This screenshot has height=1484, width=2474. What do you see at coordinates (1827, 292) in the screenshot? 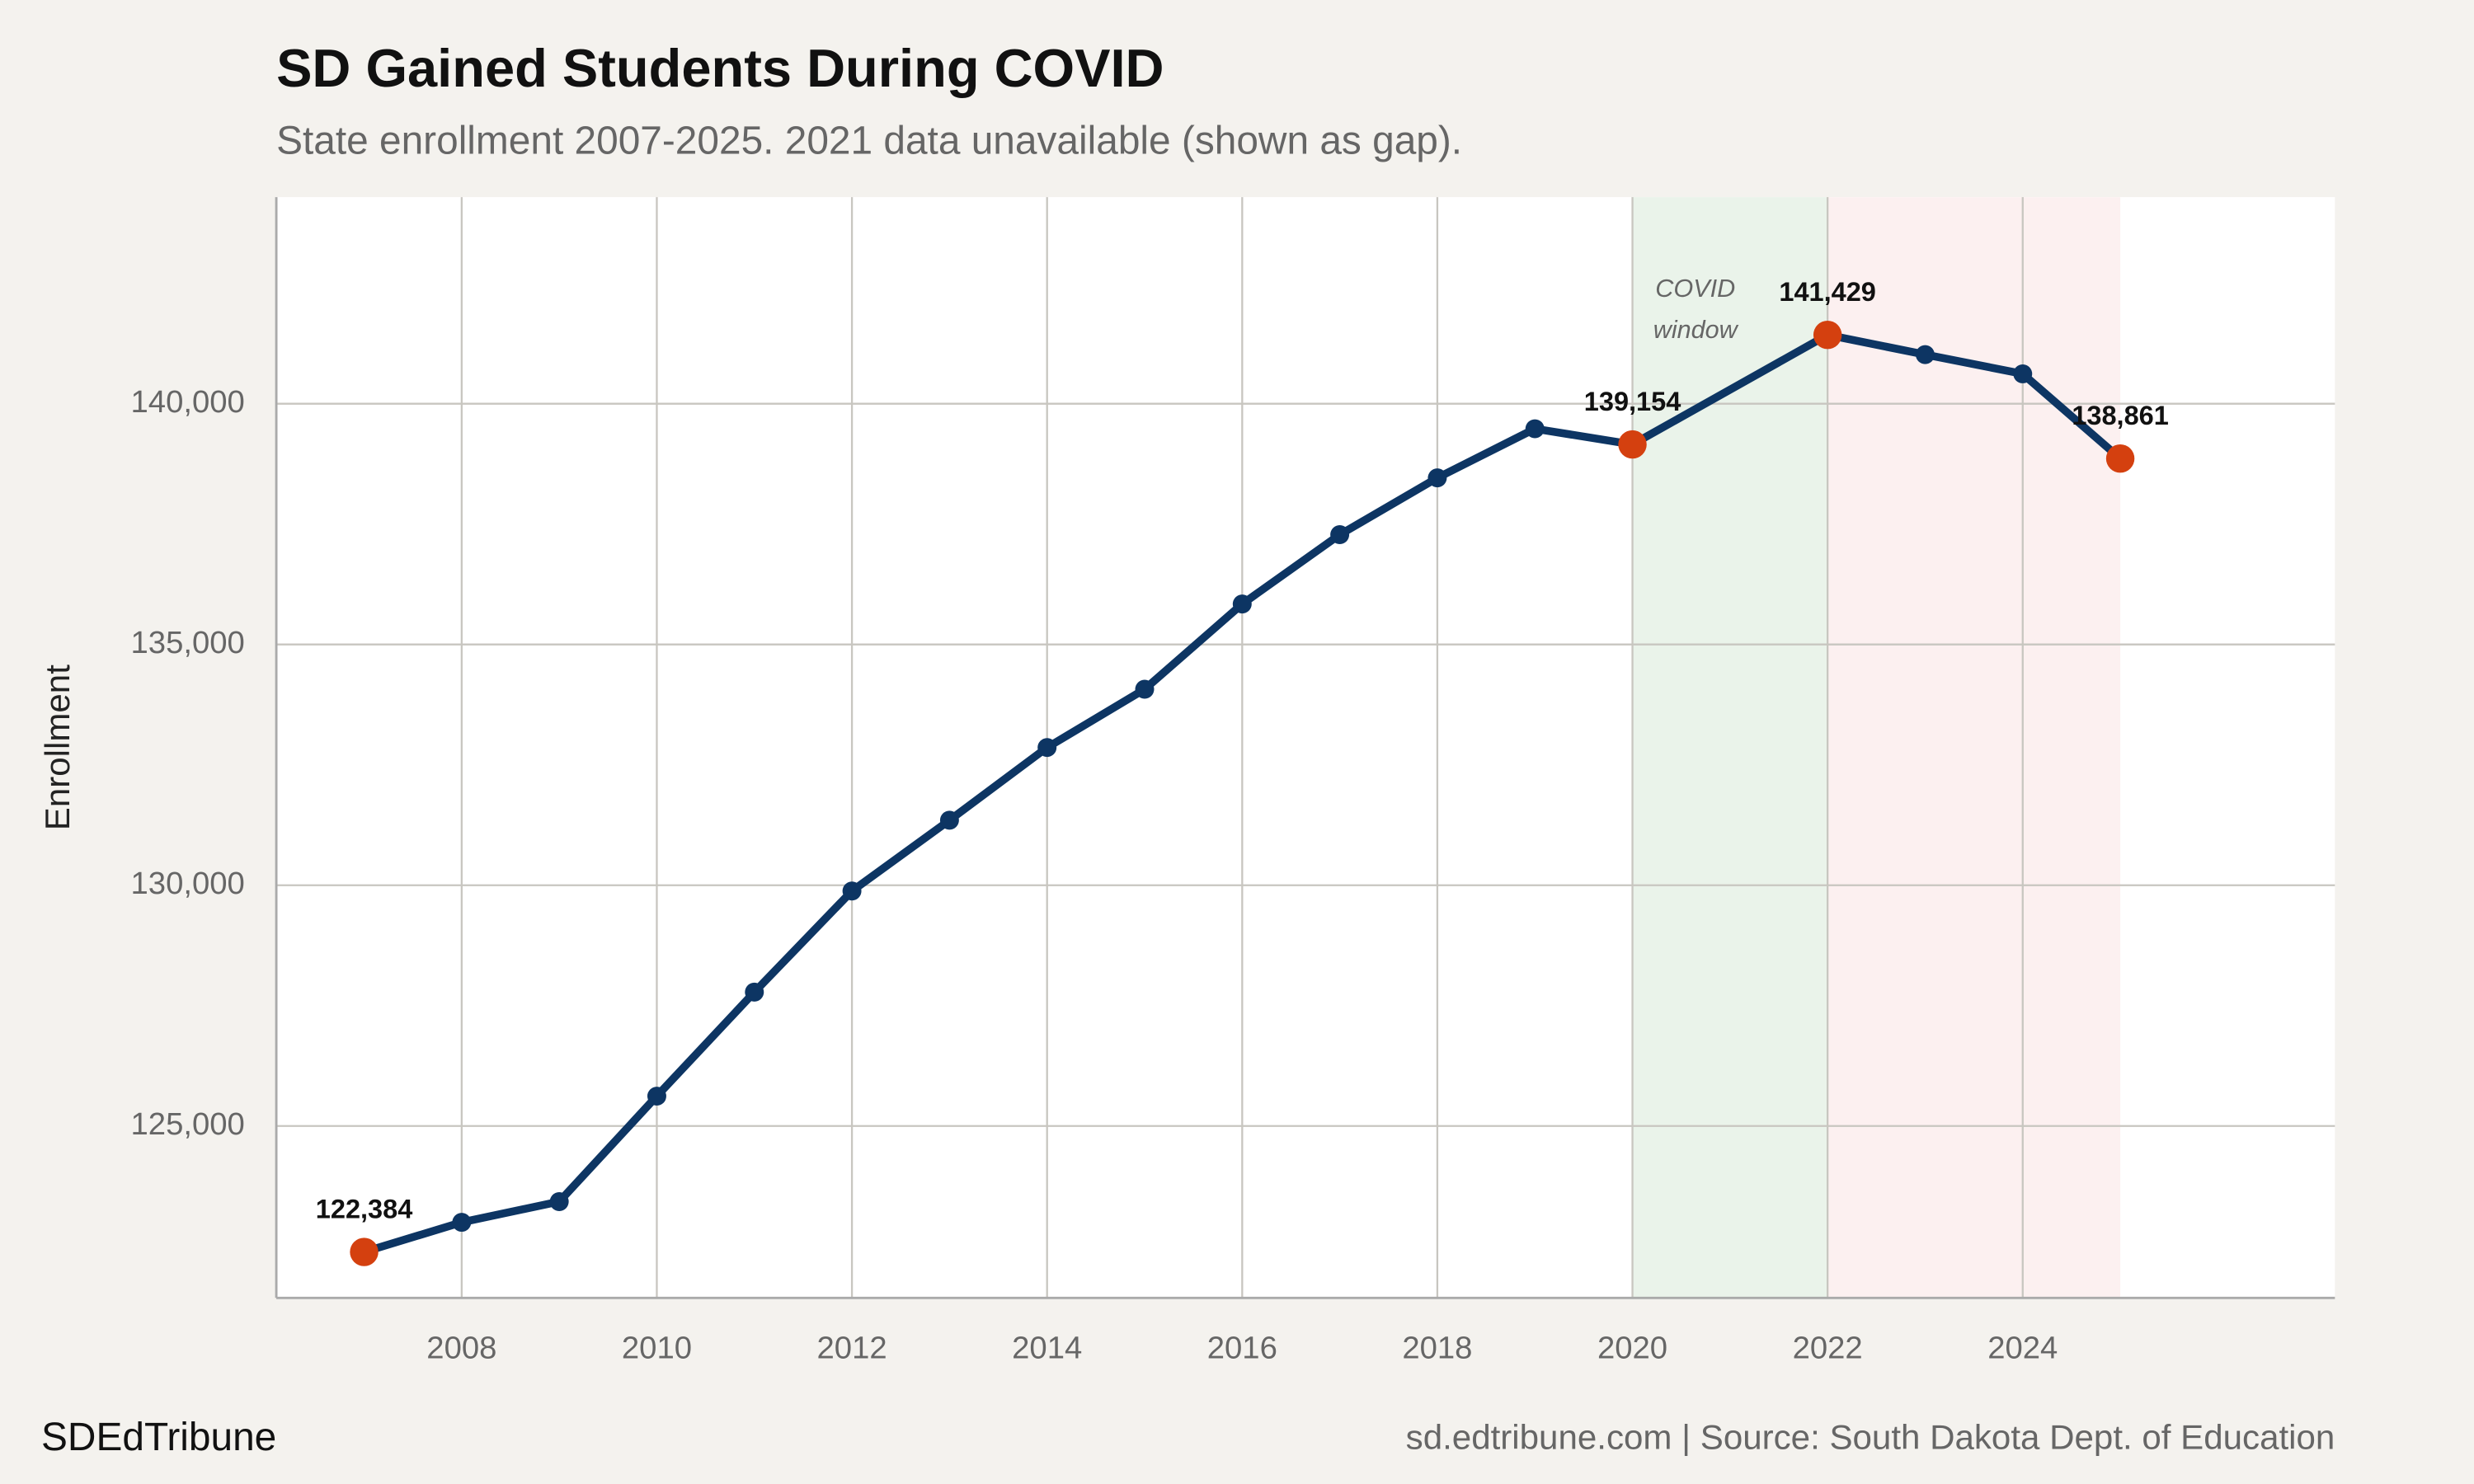
I see `data-label: 141,429` at bounding box center [1827, 292].